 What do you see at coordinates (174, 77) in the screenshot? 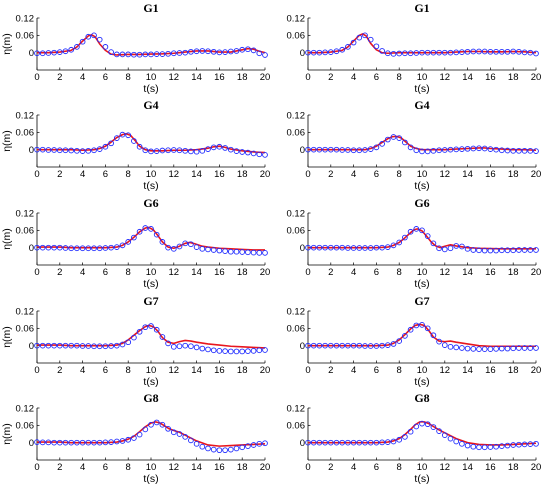
I see `x-tick-label: 12` at bounding box center [174, 77].